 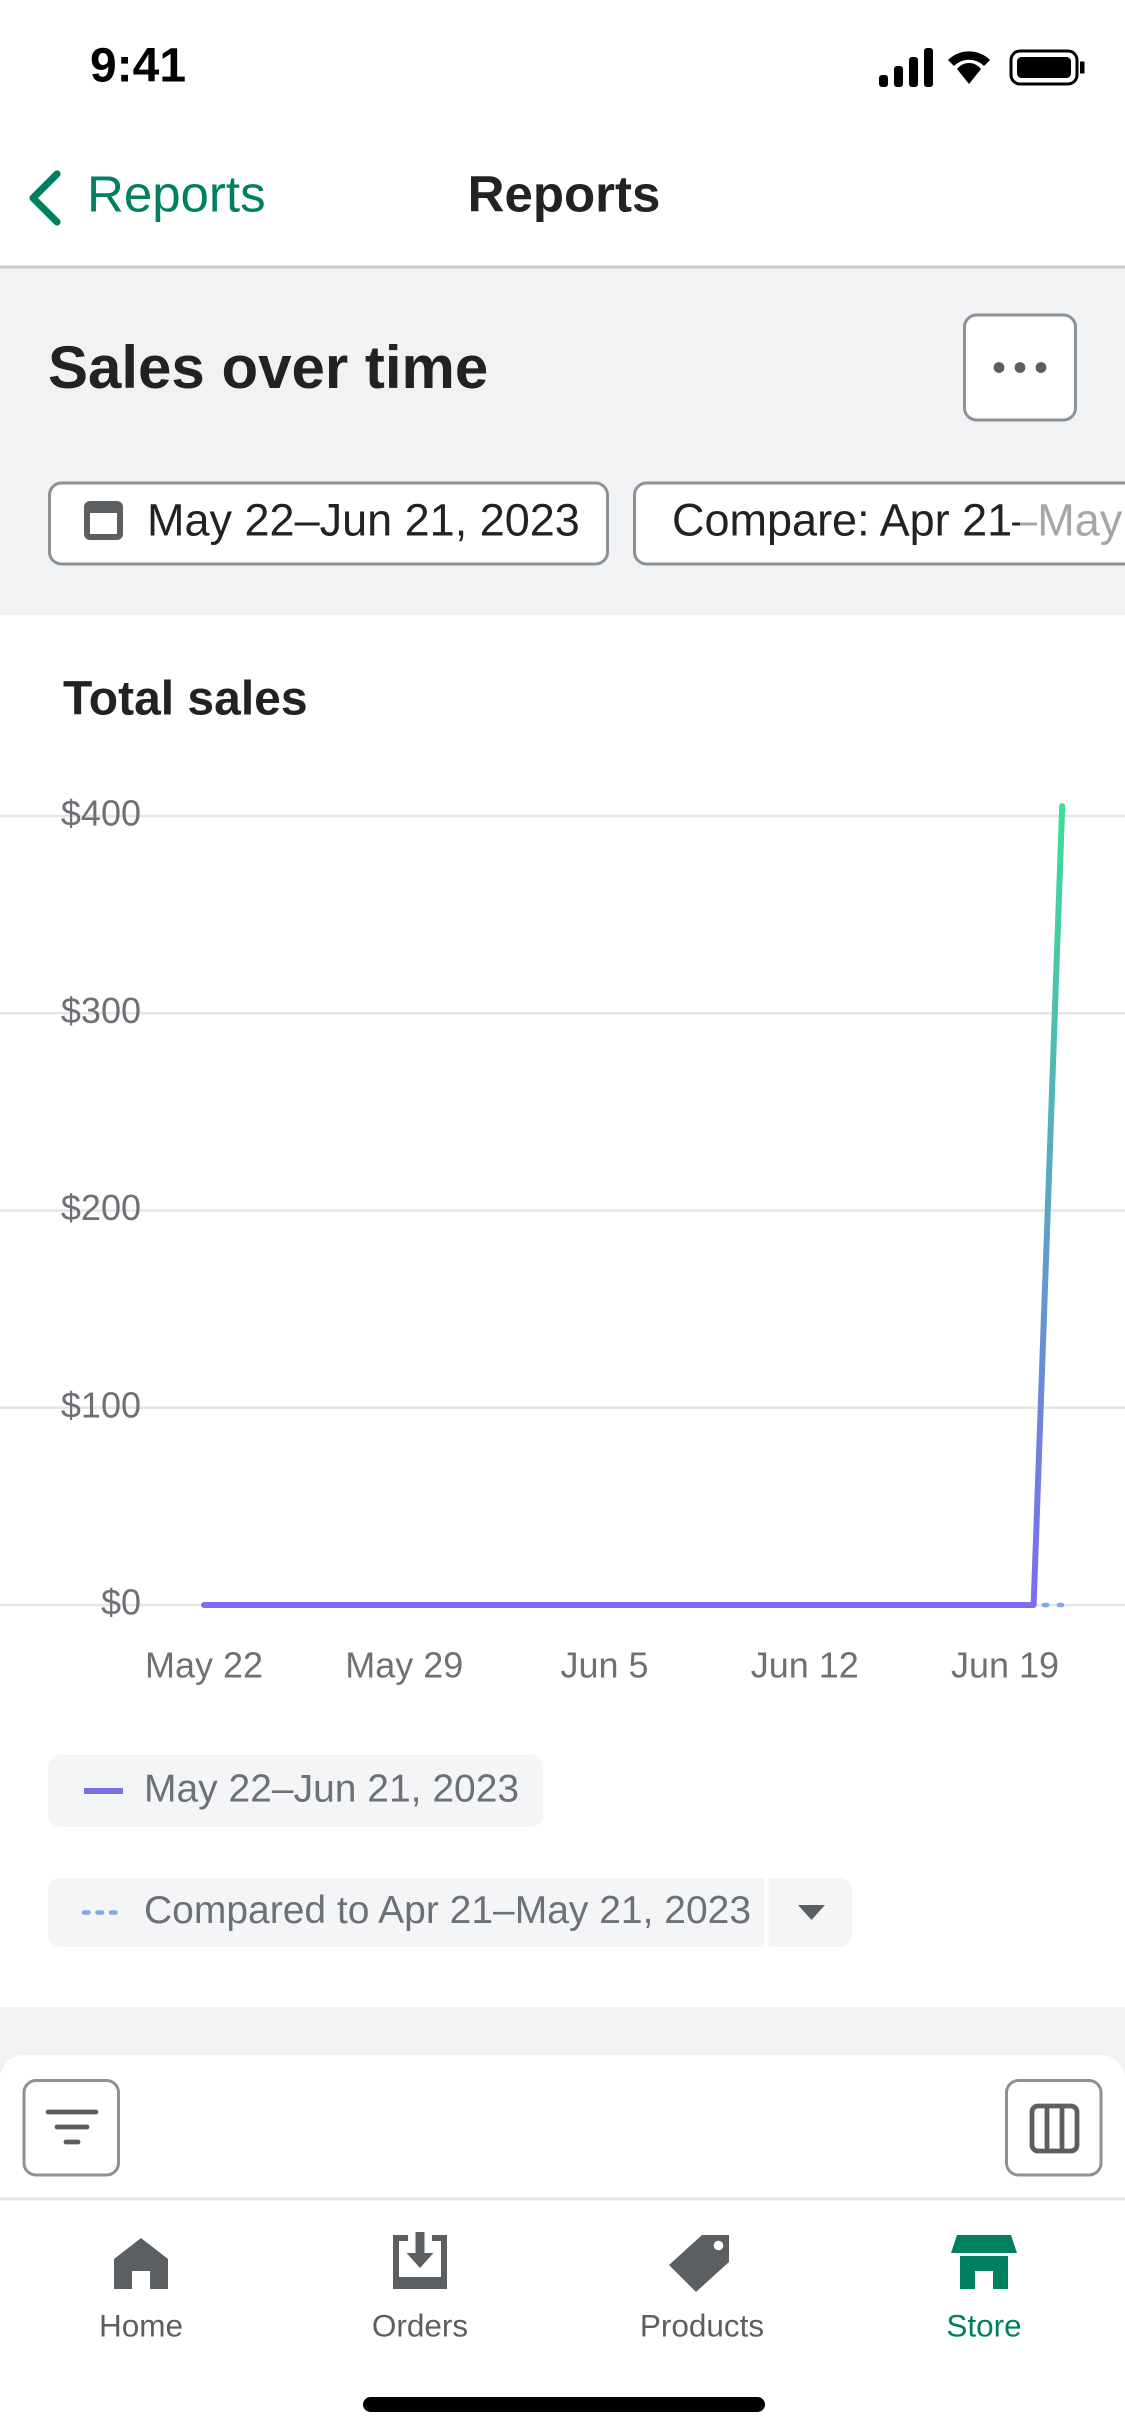 I want to click on status-time: 9:41, so click(x=138, y=66).